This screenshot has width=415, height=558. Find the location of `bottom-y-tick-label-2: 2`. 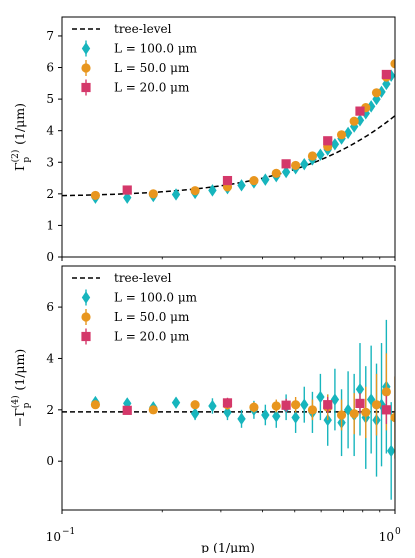

bottom-y-tick-label-2: 2 is located at coordinates (50, 410).